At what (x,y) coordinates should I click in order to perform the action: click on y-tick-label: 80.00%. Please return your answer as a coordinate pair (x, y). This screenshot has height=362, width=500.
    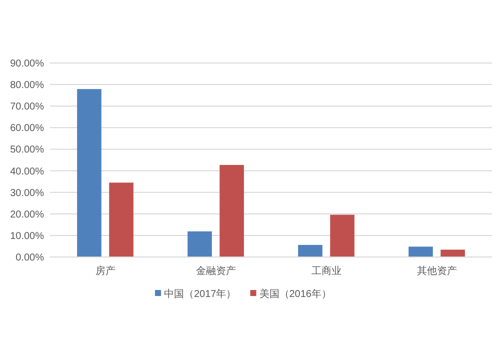
    Looking at the image, I should click on (27, 86).